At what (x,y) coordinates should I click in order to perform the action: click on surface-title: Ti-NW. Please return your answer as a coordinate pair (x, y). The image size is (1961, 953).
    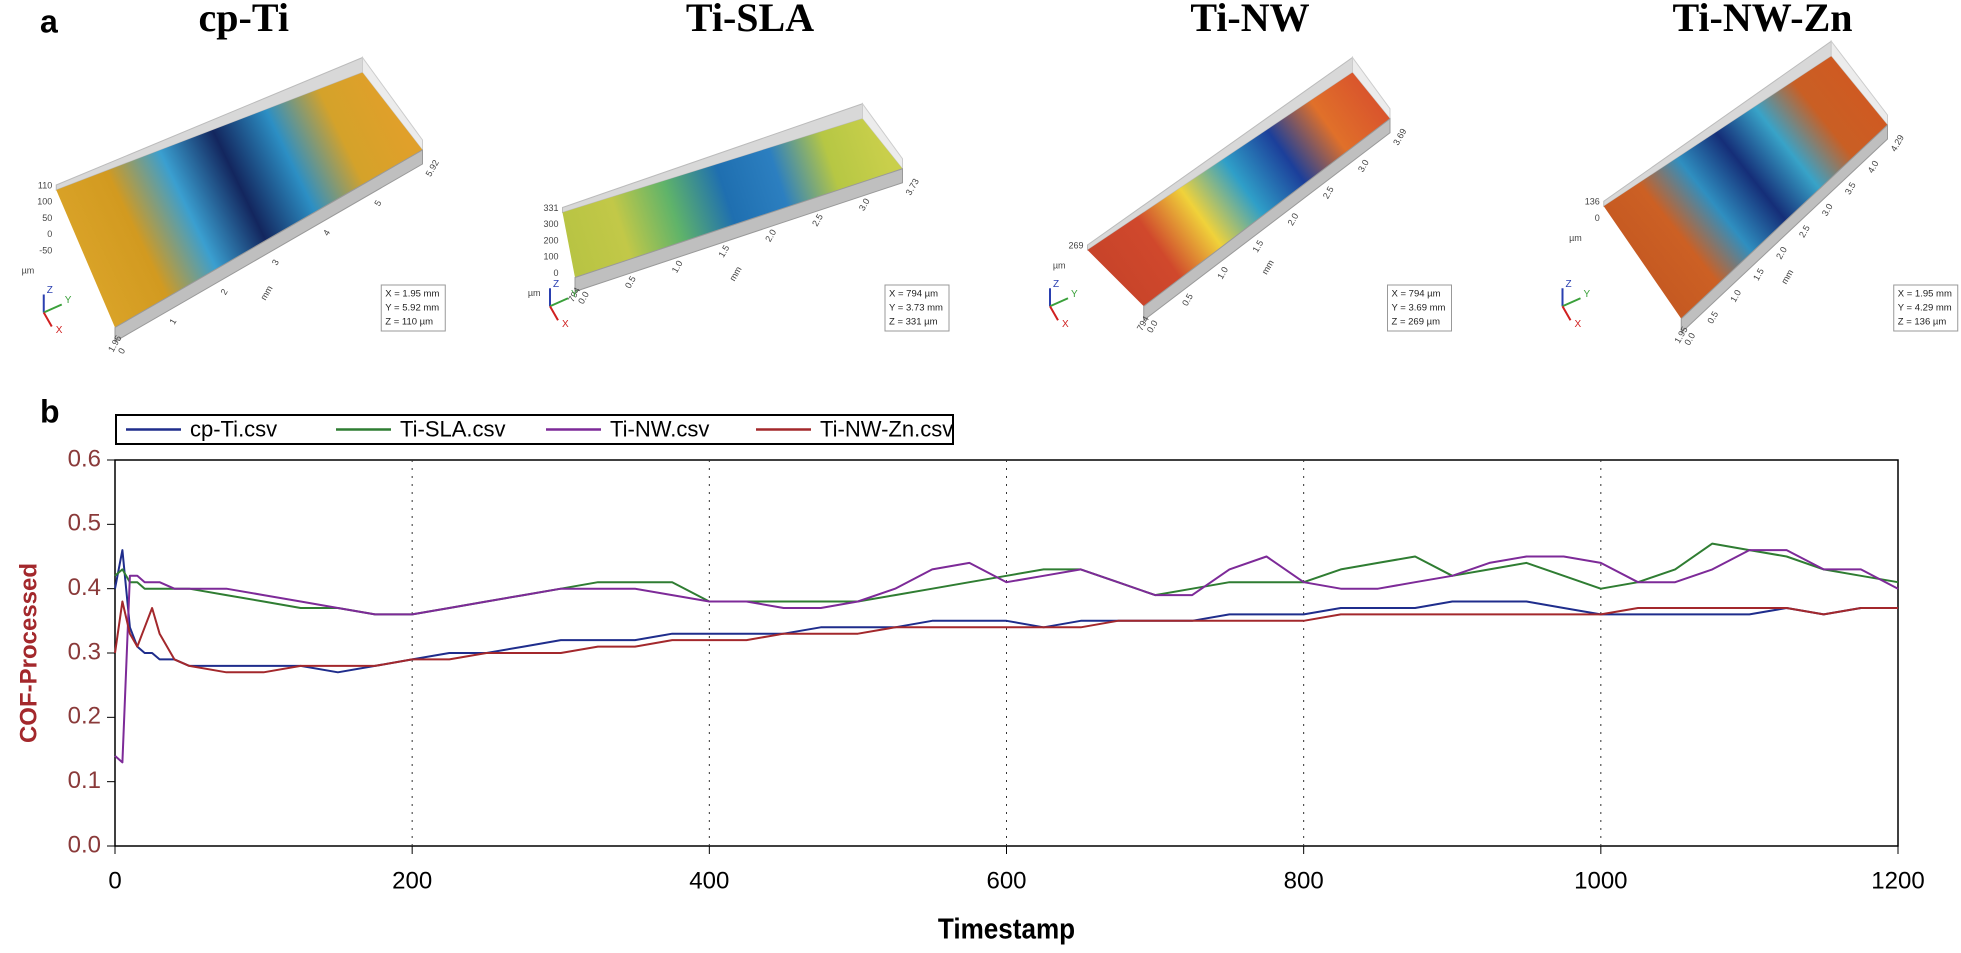
    Looking at the image, I should click on (1249, 20).